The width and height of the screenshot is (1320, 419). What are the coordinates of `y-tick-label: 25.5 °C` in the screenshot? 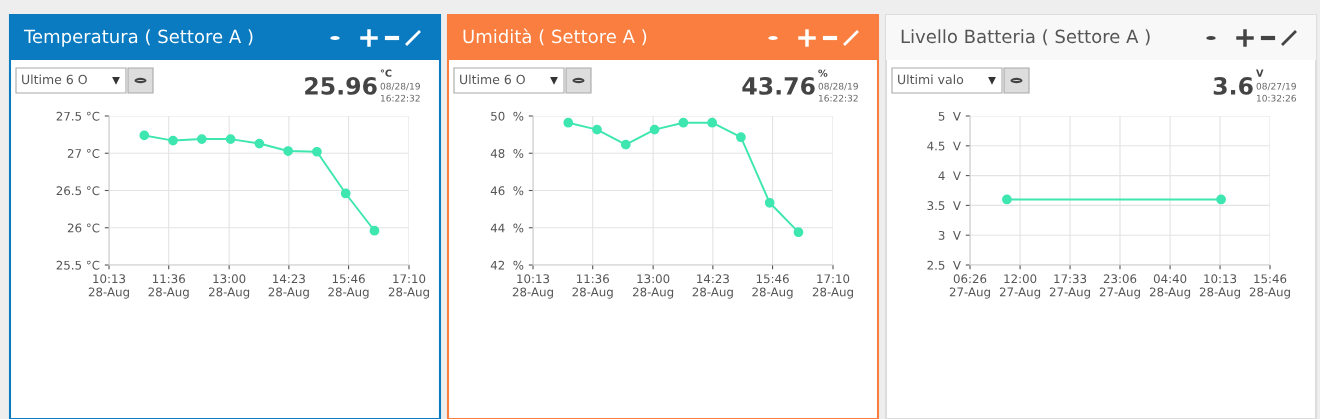 It's located at (78, 265).